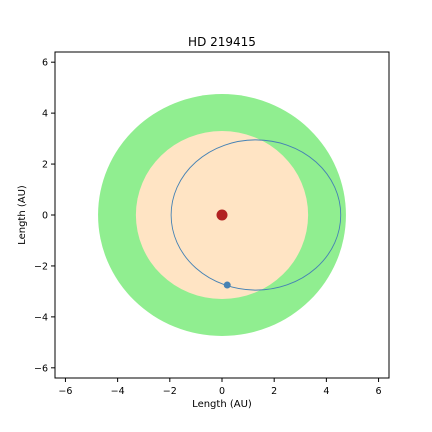 The image size is (432, 432). I want to click on x-axis-ticks: −6 −4 −2 0 2 4 6, so click(220, 387).